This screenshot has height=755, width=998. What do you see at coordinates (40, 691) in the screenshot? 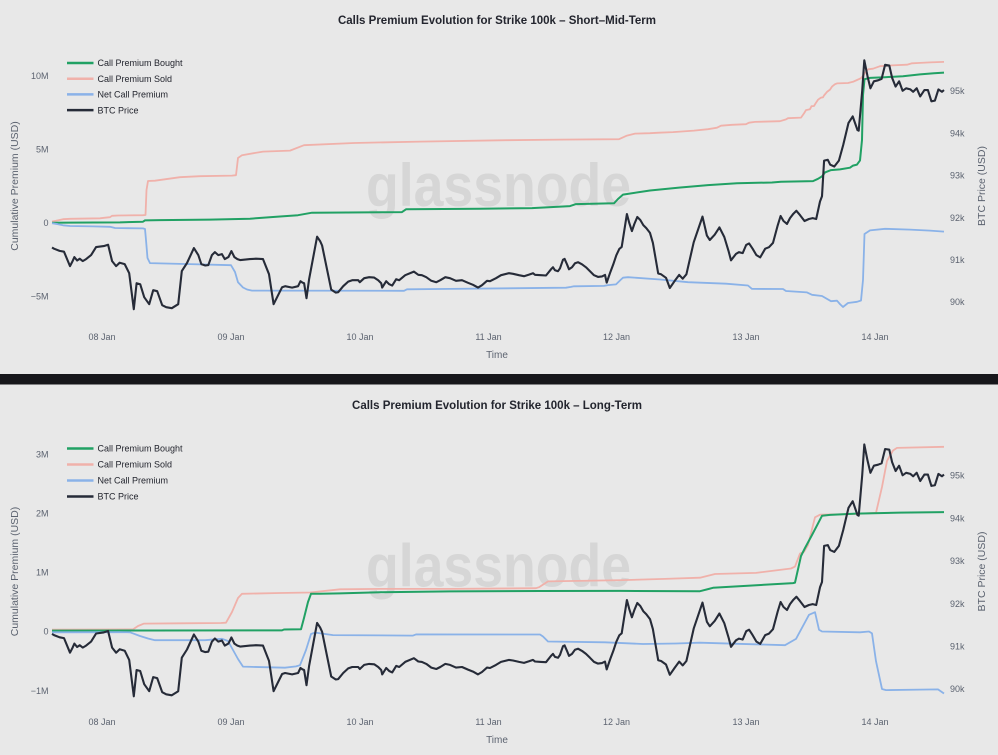
I see `svg-text: −1M` at bounding box center [40, 691].